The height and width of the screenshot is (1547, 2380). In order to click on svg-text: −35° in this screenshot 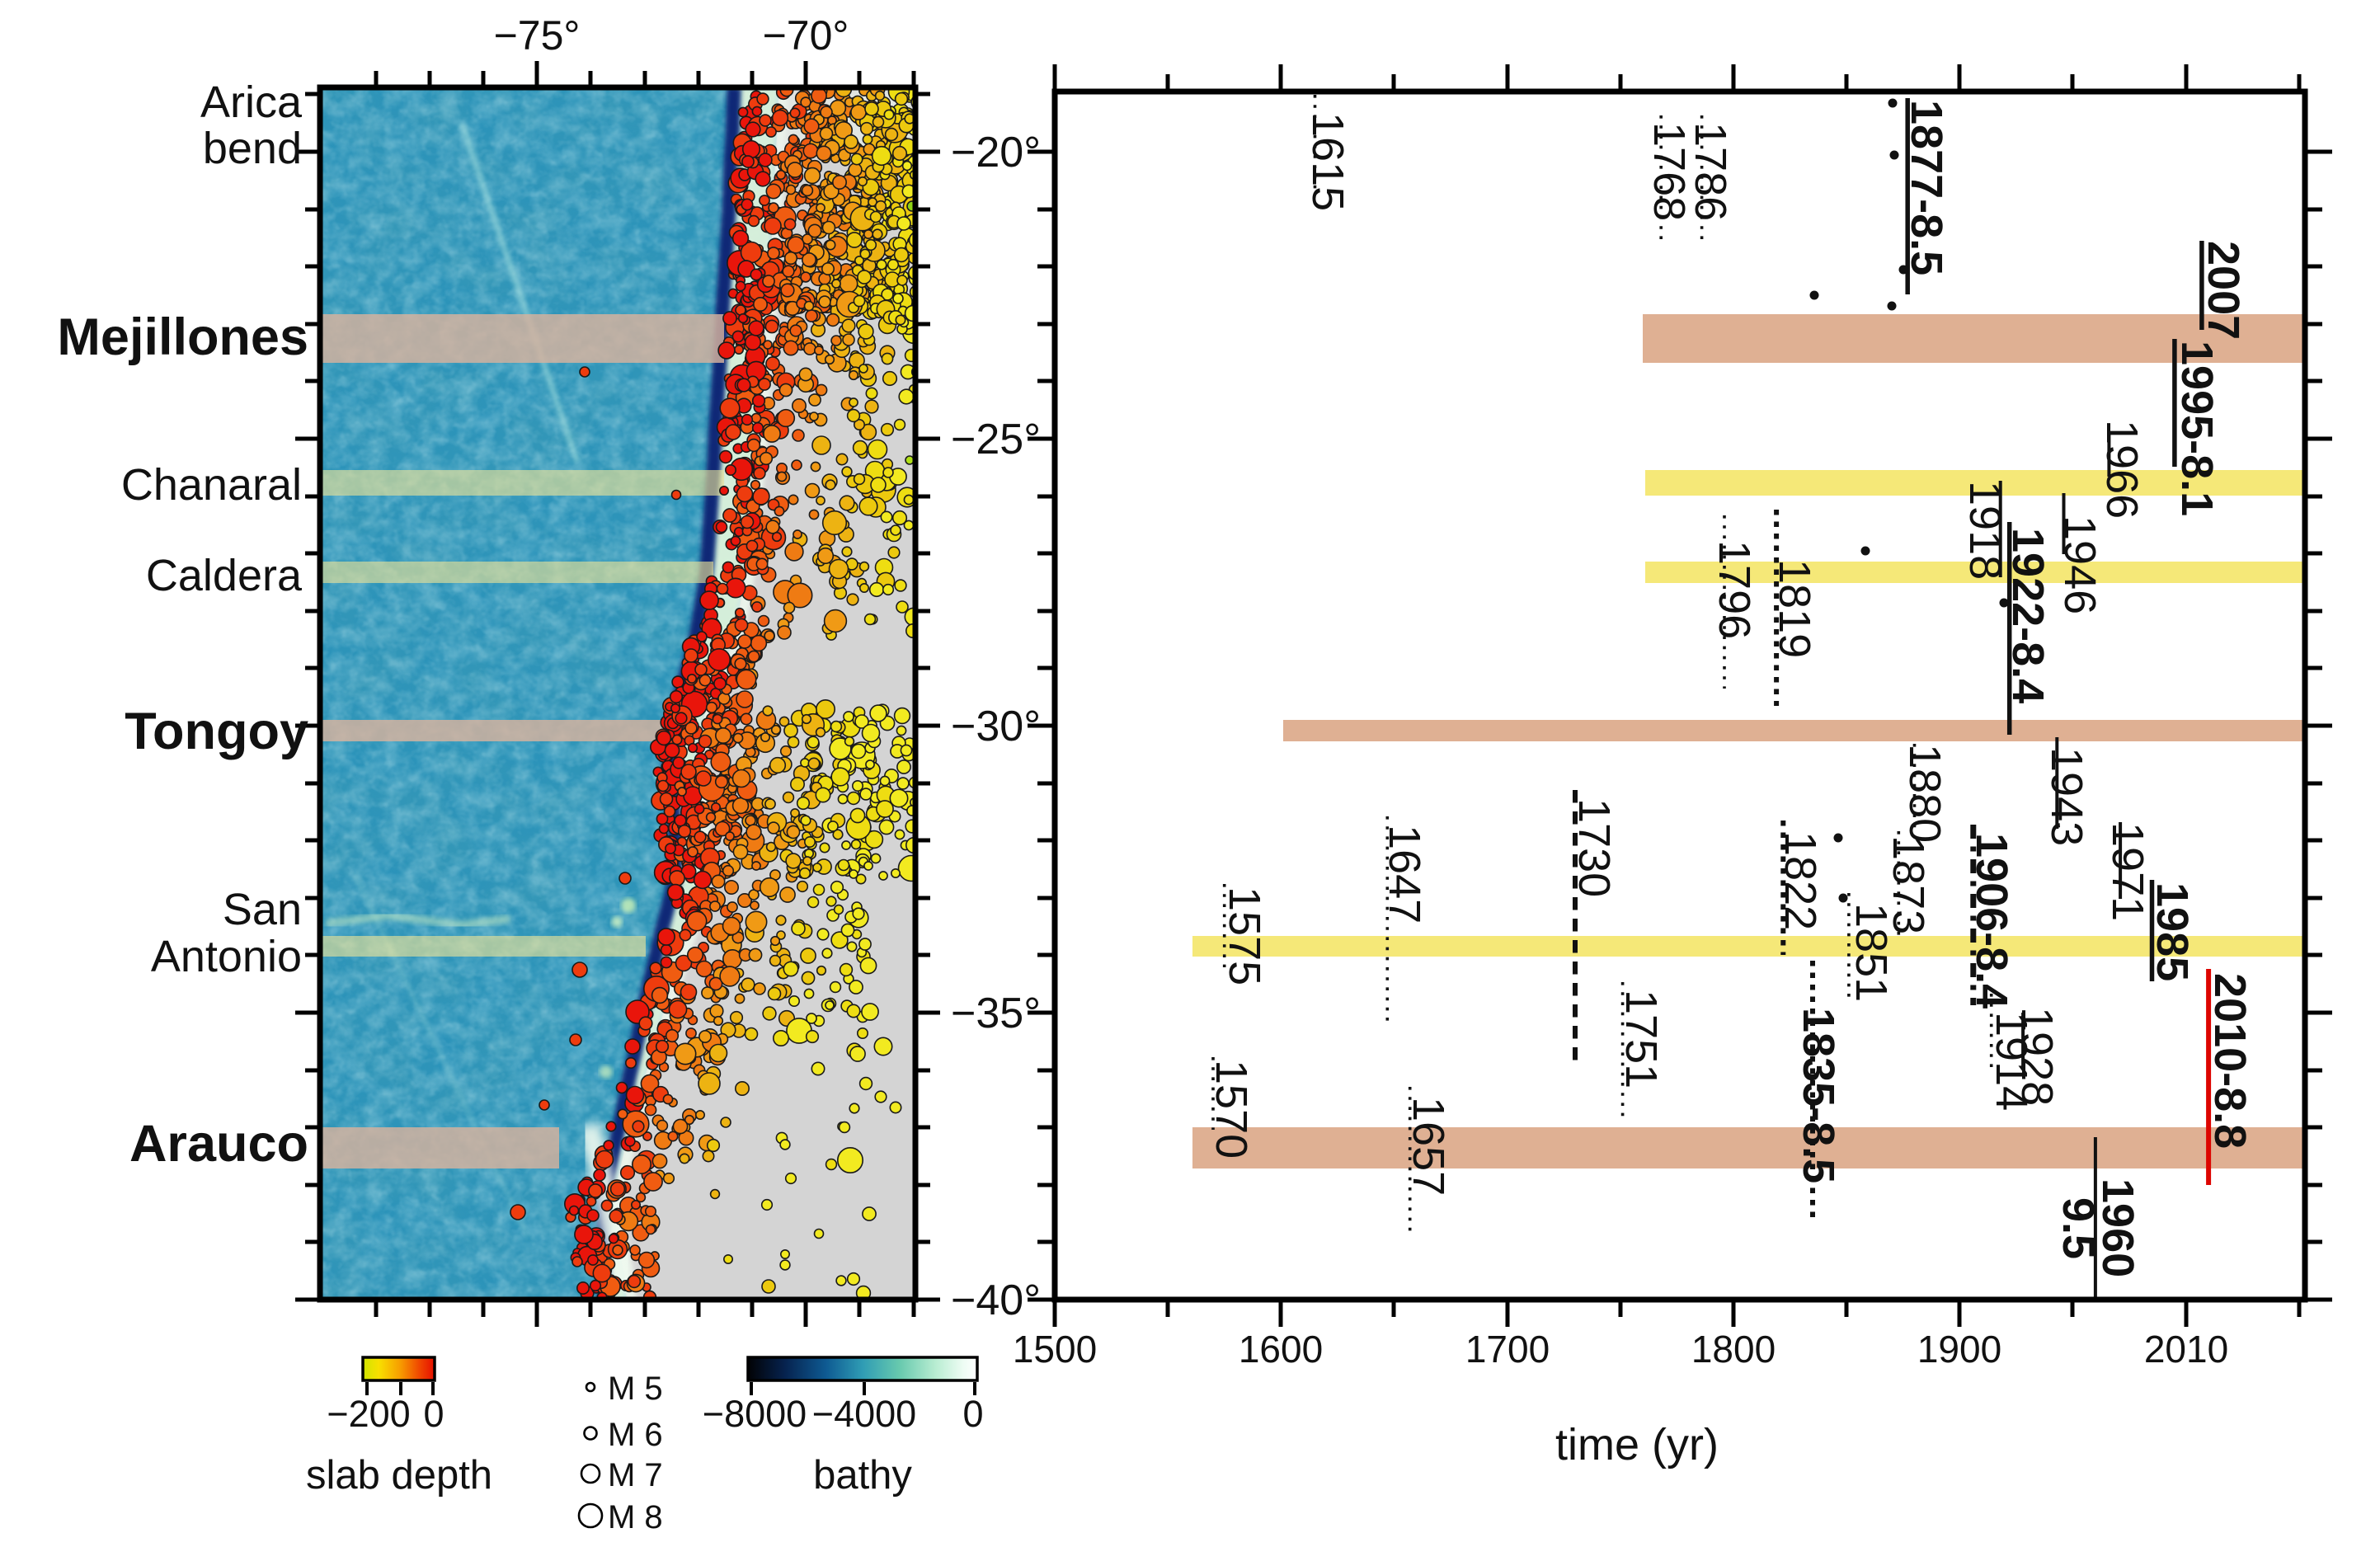, I will do `click(996, 1013)`.